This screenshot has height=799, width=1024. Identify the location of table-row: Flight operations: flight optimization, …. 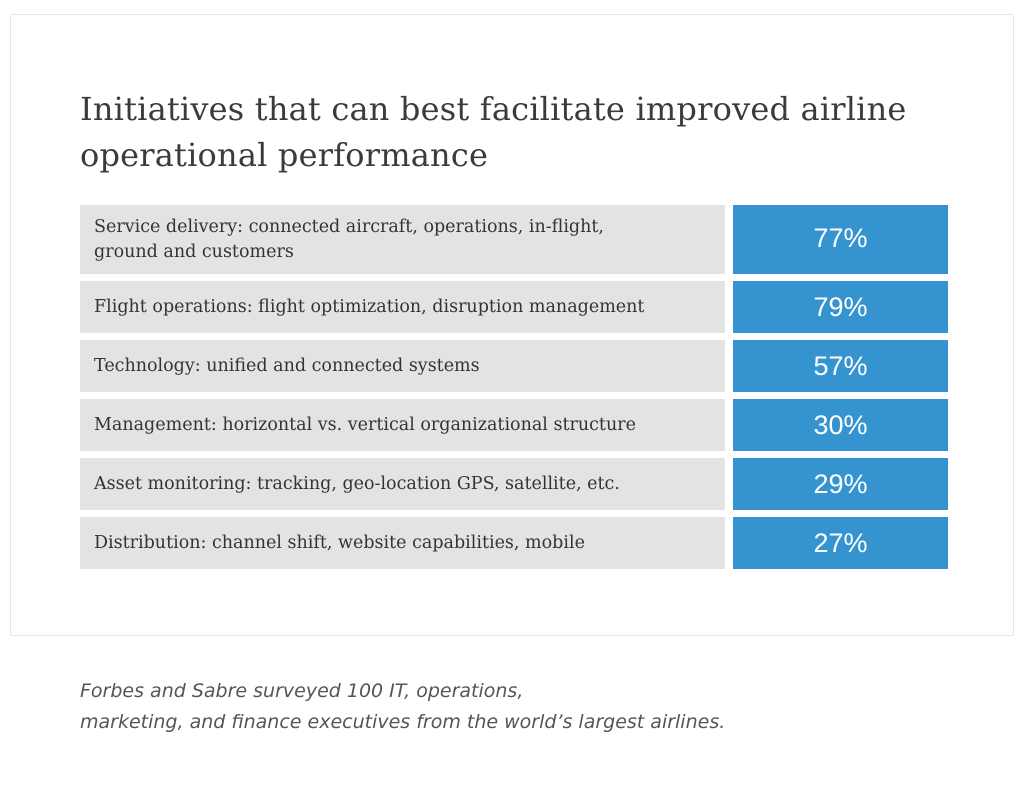
(514, 307).